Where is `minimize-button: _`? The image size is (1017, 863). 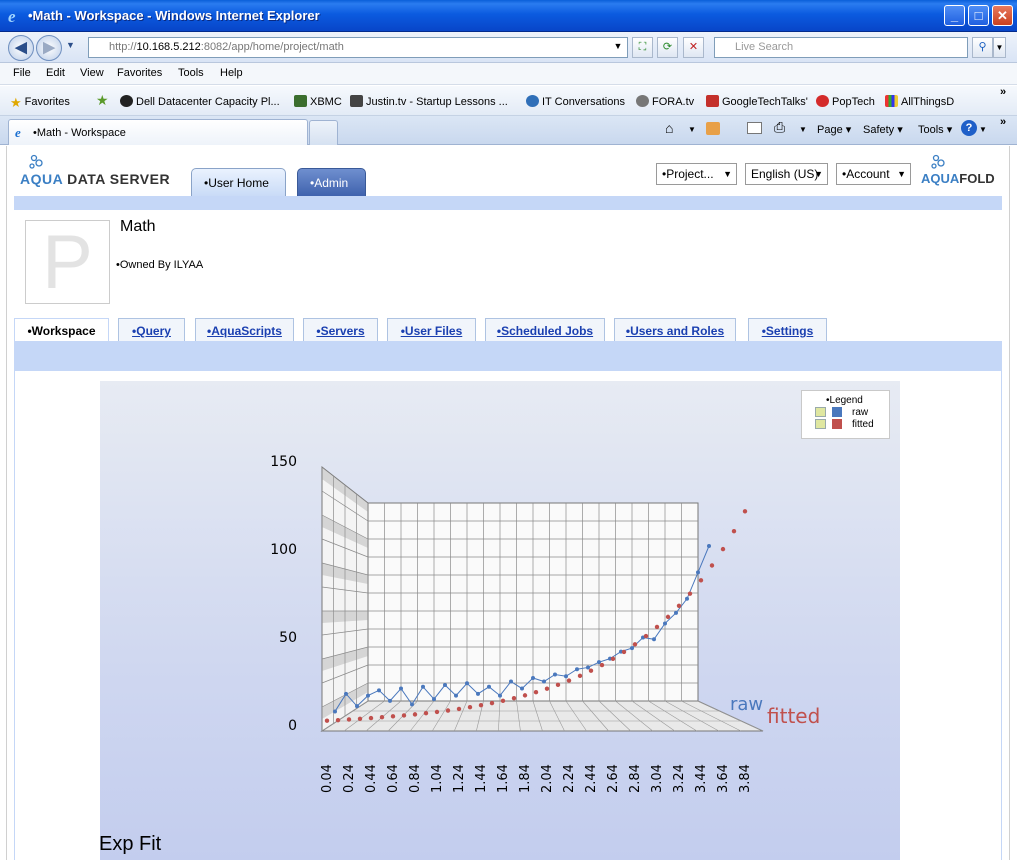
minimize-button: _ is located at coordinates (954, 15).